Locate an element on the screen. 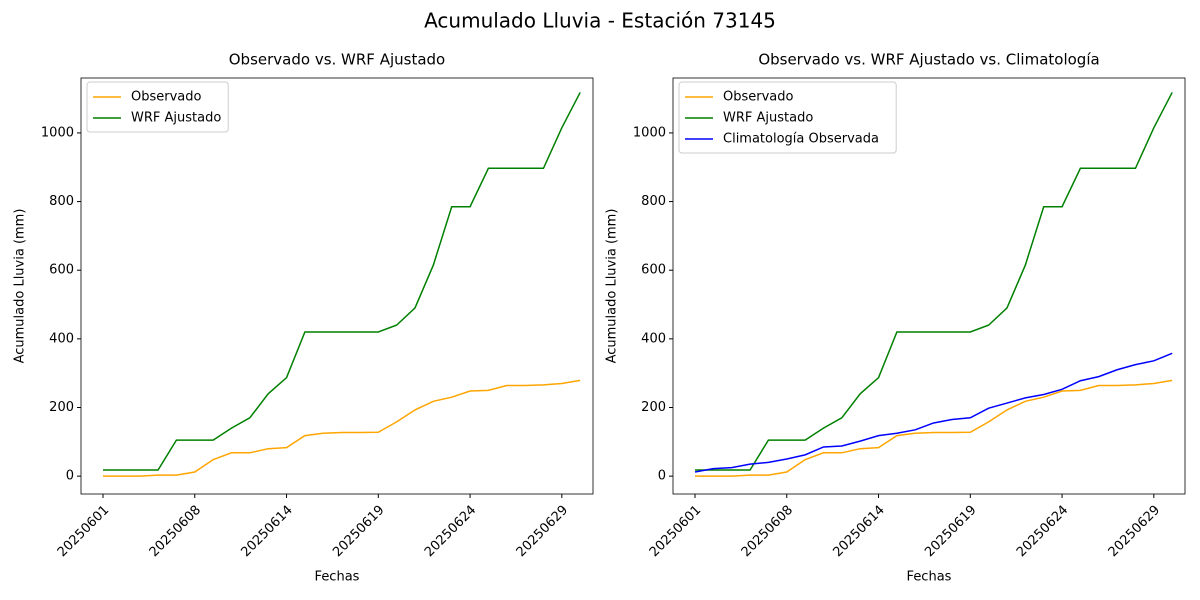  chart-title: Observado vs. WRF Ajustado is located at coordinates (337, 60).